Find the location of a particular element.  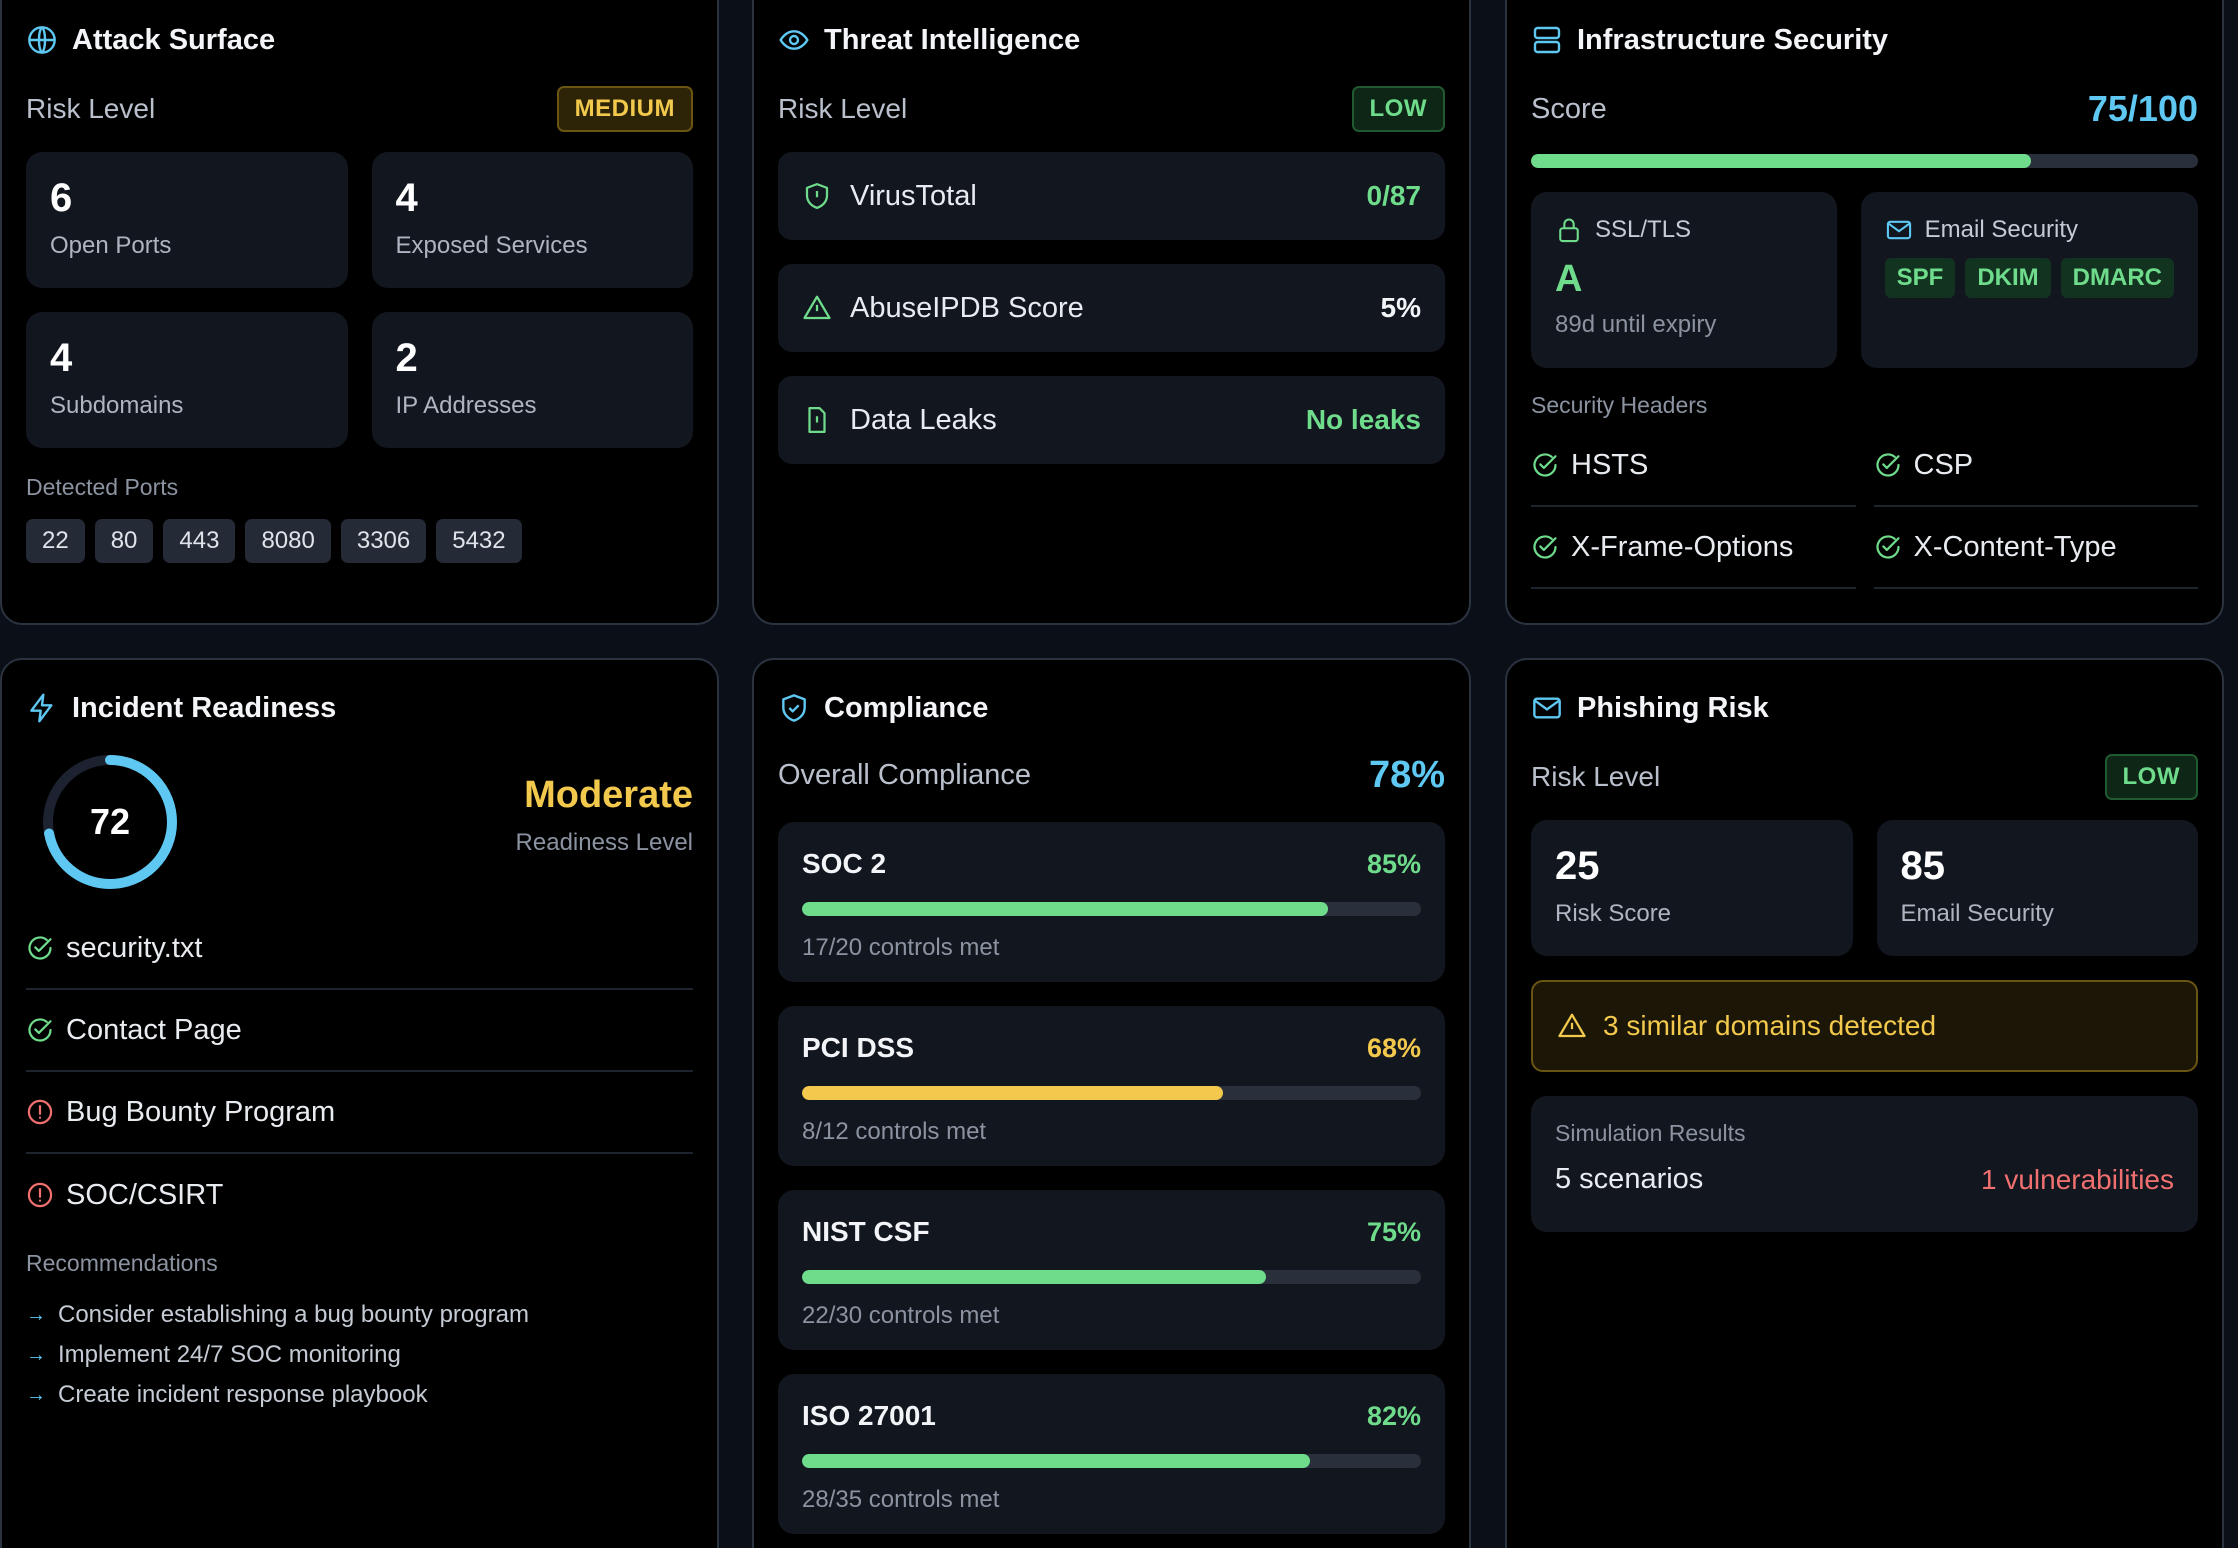

ssl-header: SSL/TLS is located at coordinates (1684, 230).